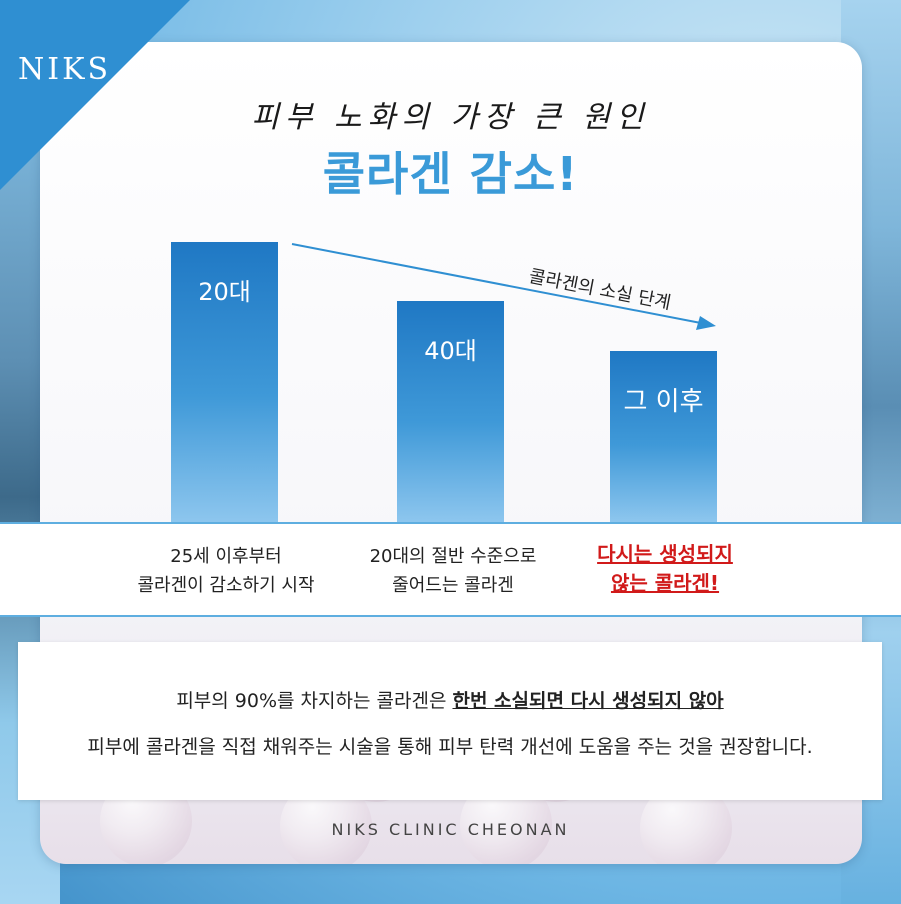 The width and height of the screenshot is (901, 904). What do you see at coordinates (450, 350) in the screenshot?
I see `bar-label-40s: 40대` at bounding box center [450, 350].